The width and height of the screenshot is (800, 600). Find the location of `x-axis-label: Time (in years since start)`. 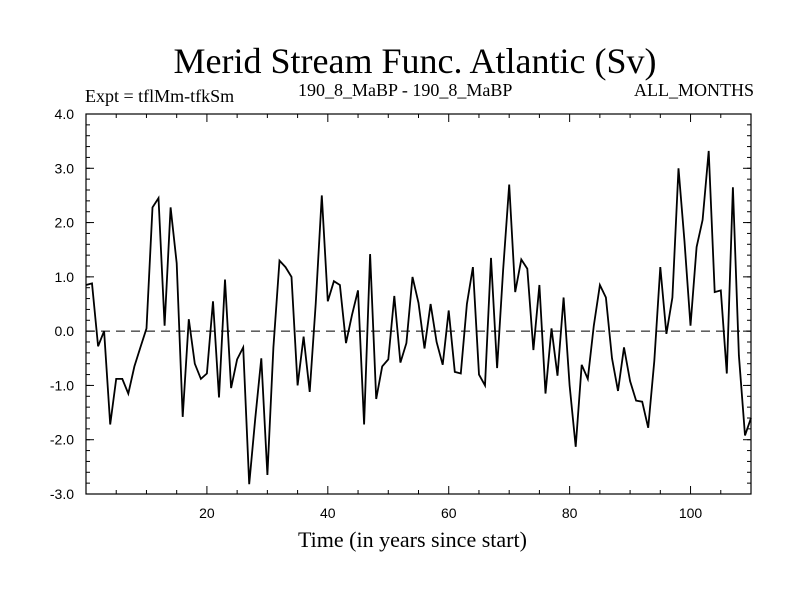

x-axis-label: Time (in years since start) is located at coordinates (412, 539).